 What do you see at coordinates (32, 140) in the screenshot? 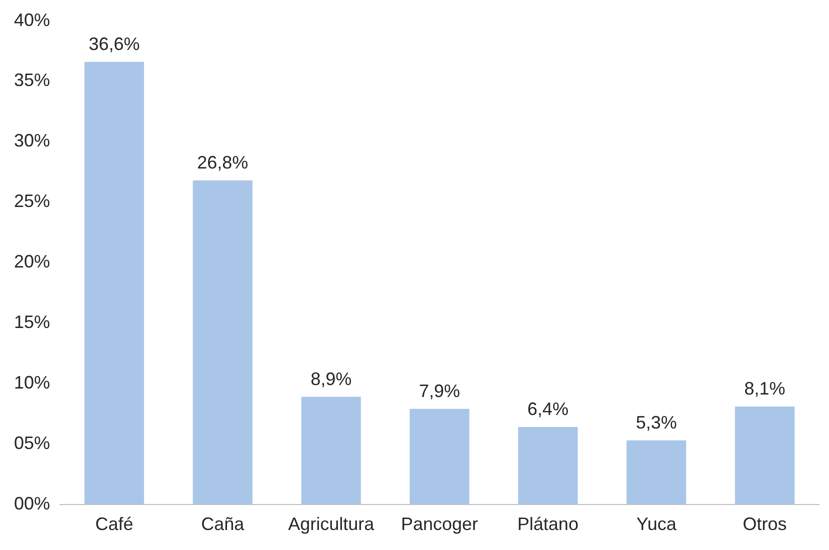
I see `y-tick-label: 30%` at bounding box center [32, 140].